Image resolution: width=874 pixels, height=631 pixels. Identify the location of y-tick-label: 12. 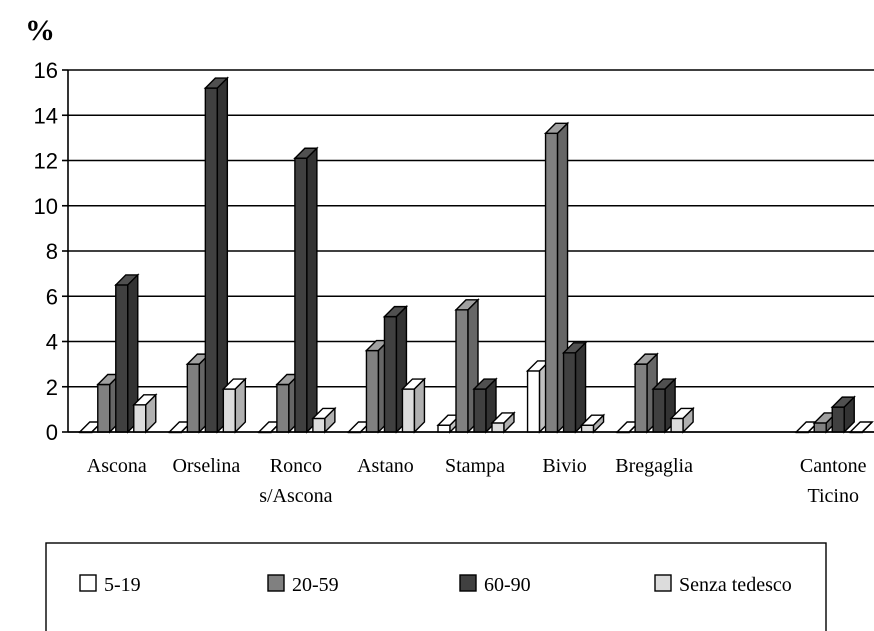
(46, 161).